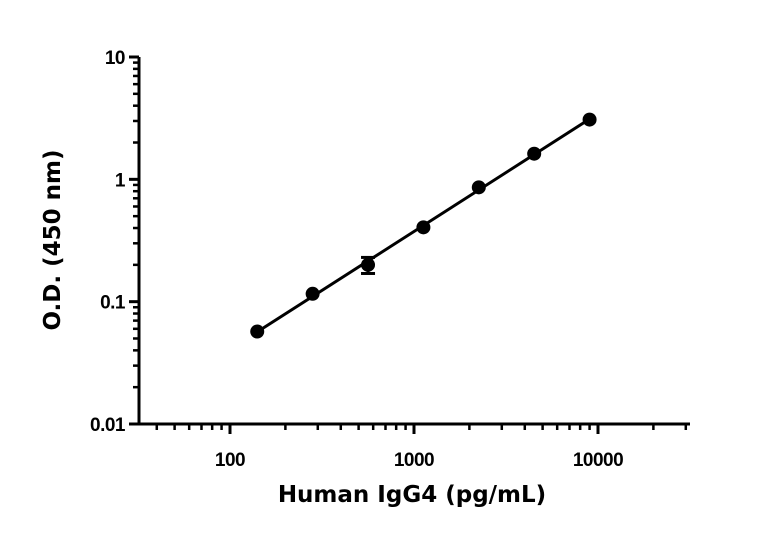 The image size is (768, 534). Describe the element at coordinates (230, 460) in the screenshot. I see `x-tick-label: 100` at that location.